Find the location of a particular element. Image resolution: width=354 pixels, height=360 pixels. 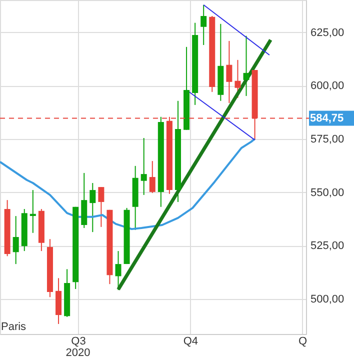

x-tick-label: Q4 is located at coordinates (190, 342).